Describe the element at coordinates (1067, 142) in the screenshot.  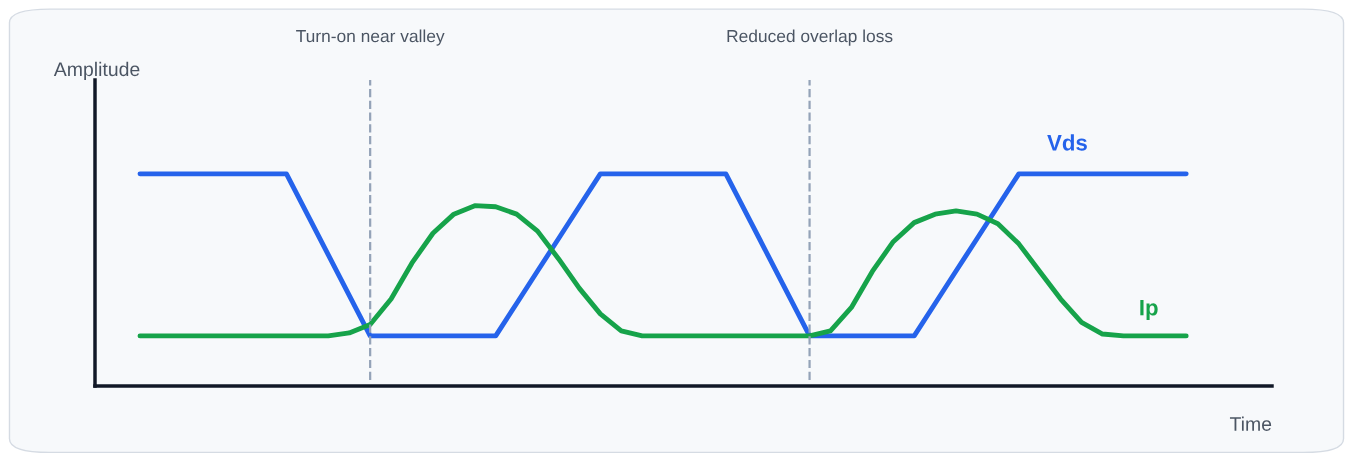
I see `series-label: Vds` at that location.